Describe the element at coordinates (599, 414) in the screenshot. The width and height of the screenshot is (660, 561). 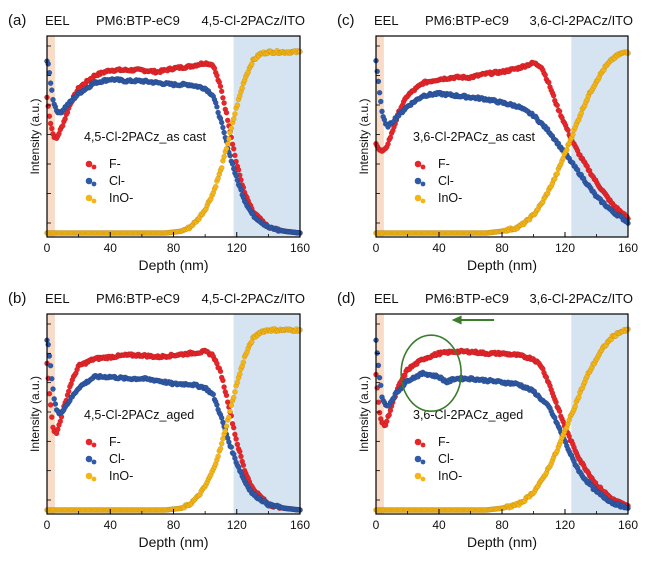
I see `shaded-region-ito` at that location.